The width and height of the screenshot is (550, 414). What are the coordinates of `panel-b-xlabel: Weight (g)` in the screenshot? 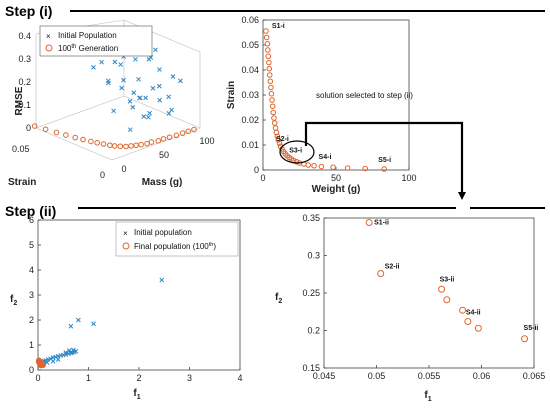 It's located at (336, 189).